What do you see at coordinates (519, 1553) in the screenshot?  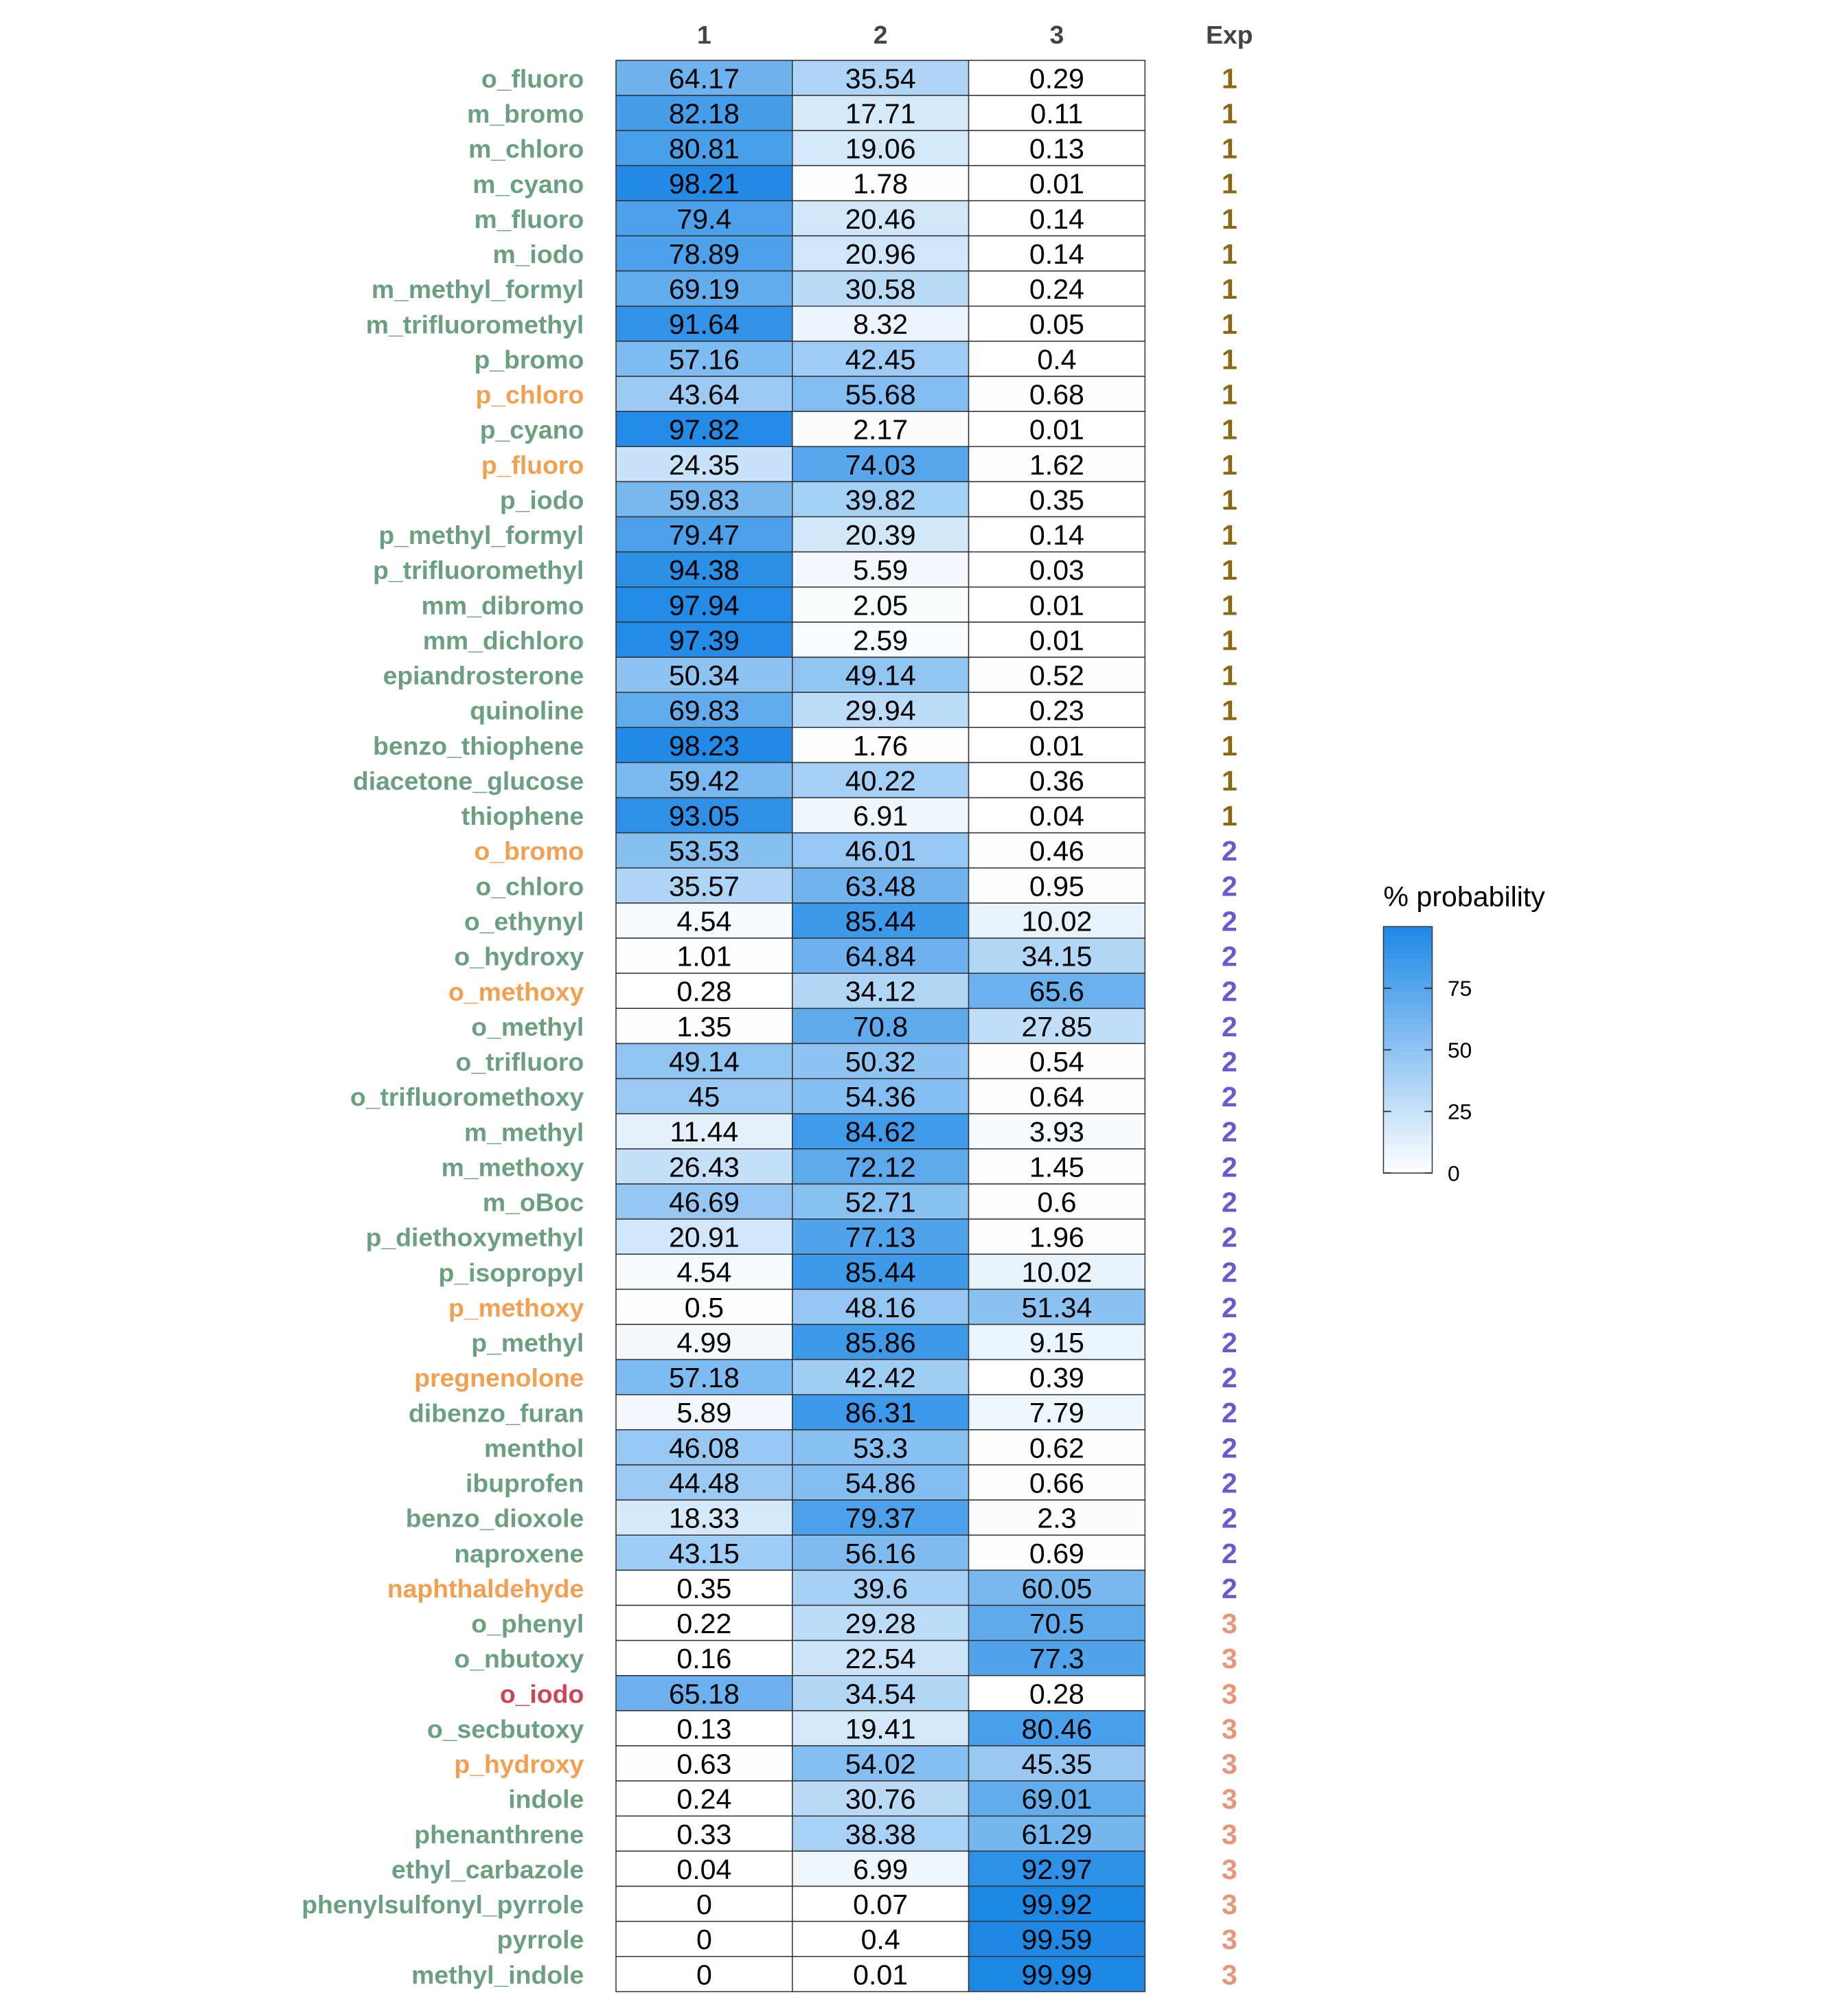 I see `row-label: naproxene` at bounding box center [519, 1553].